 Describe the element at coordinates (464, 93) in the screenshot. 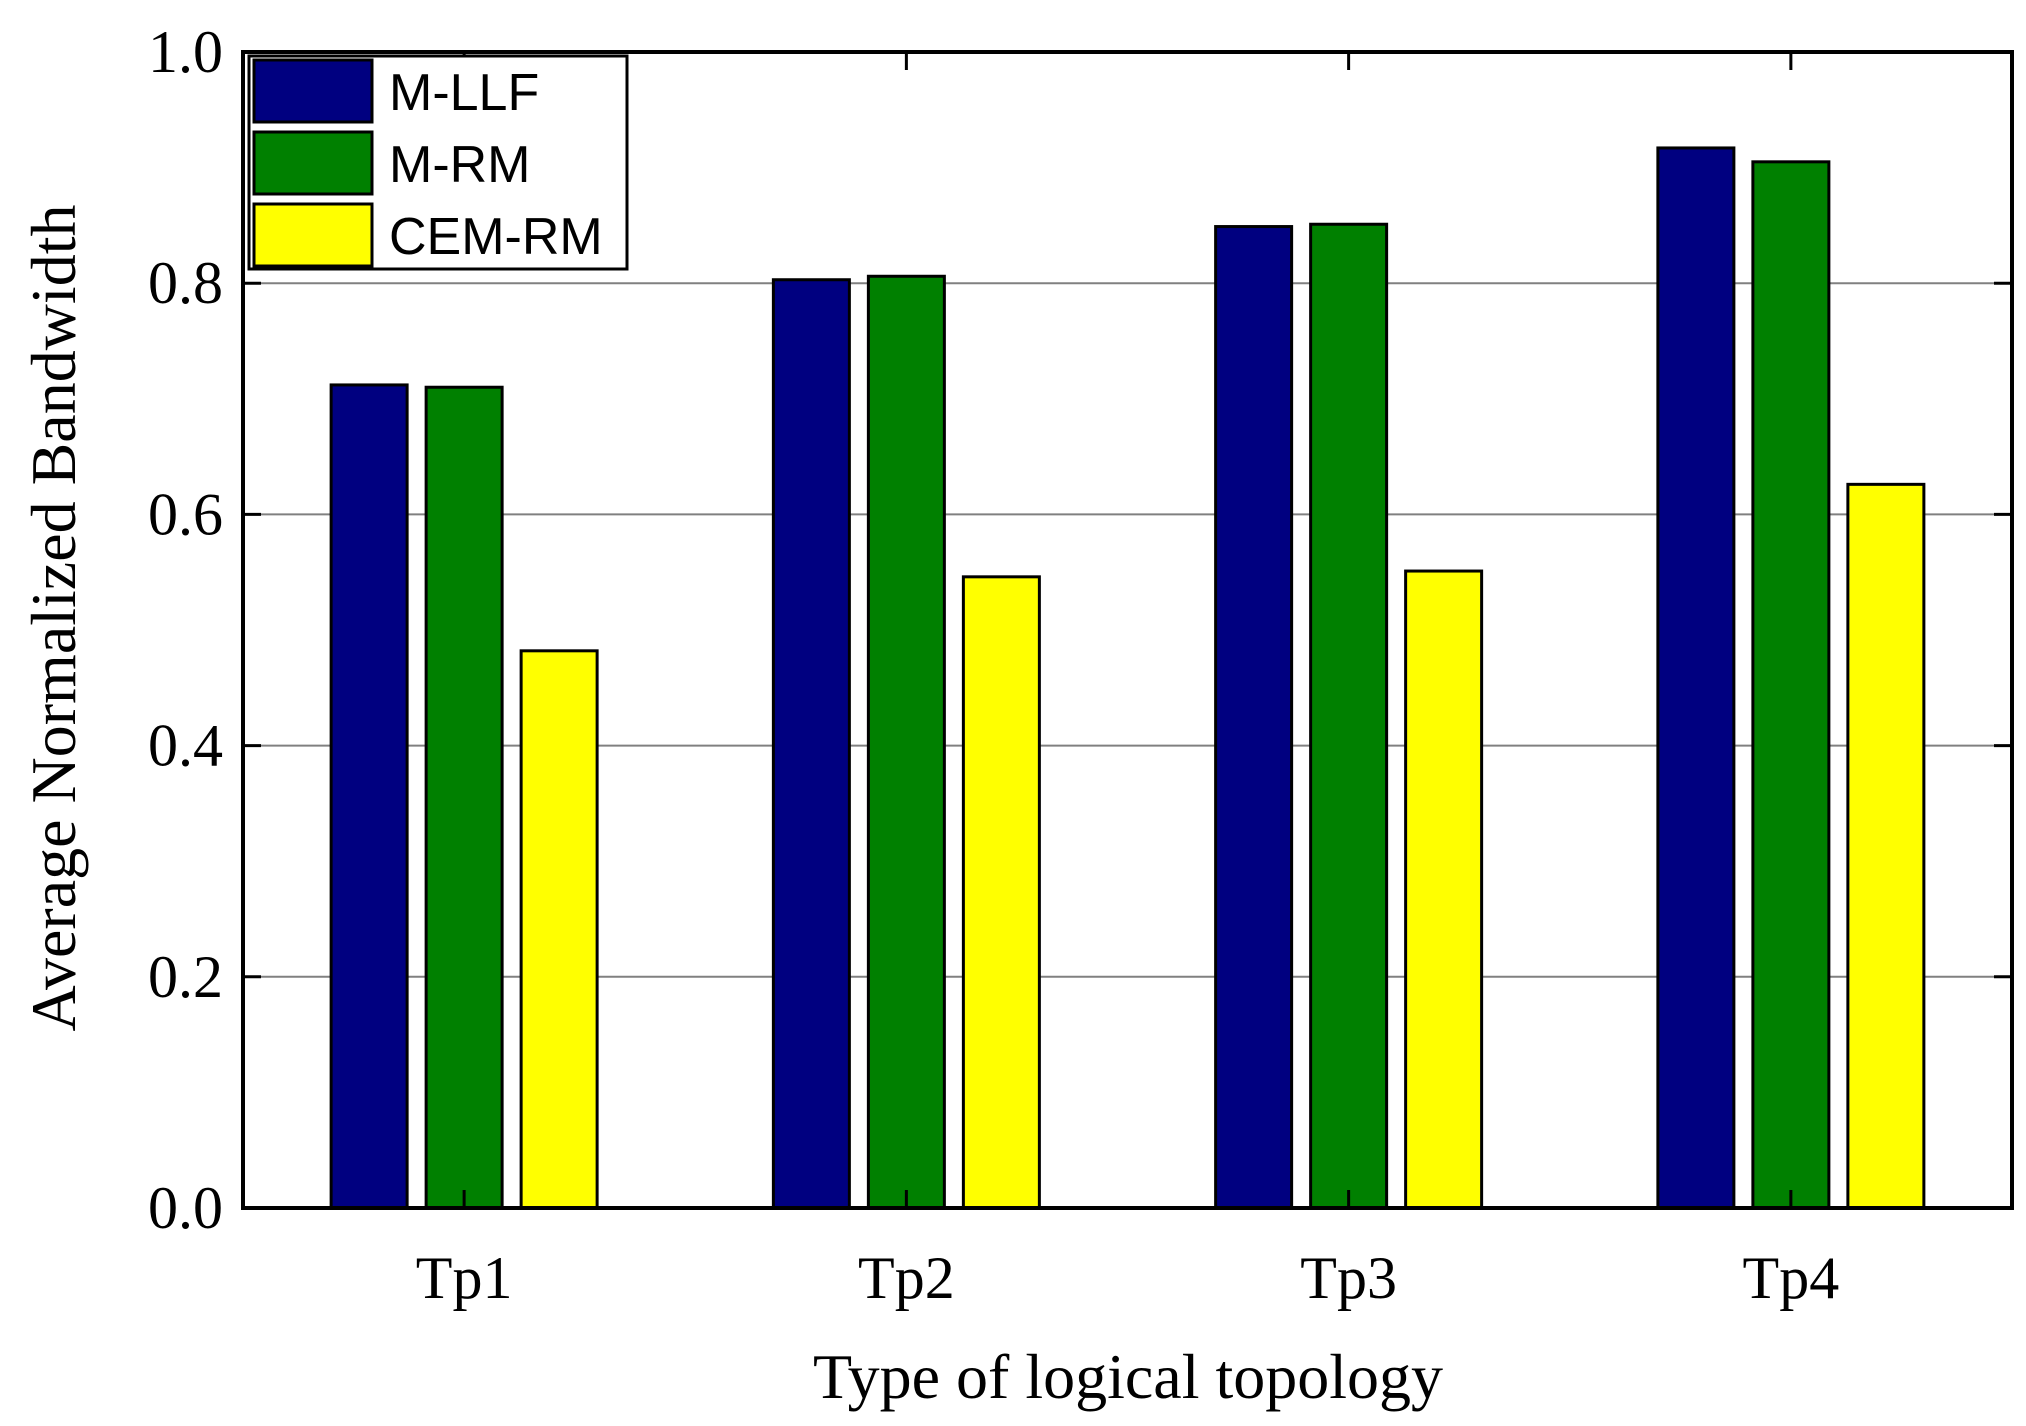

I see `legend-label-m-llf: M-LLF` at that location.